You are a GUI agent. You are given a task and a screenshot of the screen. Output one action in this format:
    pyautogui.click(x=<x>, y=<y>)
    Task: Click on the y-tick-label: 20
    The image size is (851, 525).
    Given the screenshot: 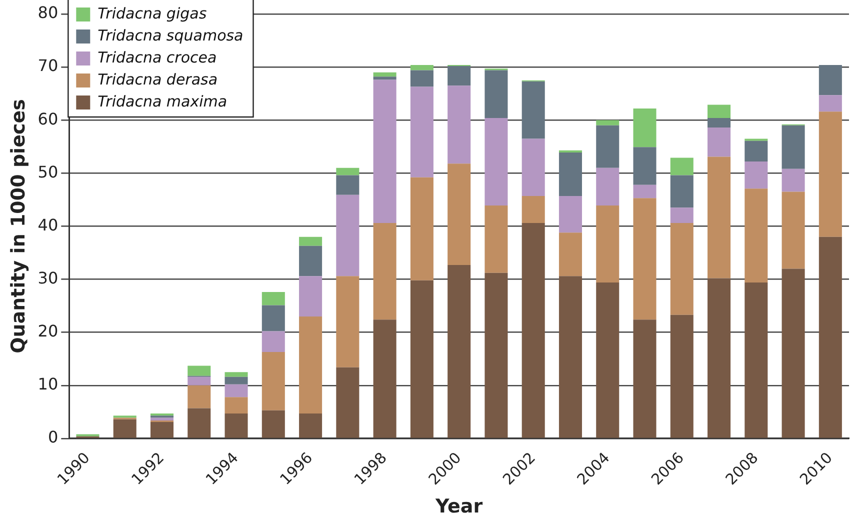 What is the action you would take?
    pyautogui.click(x=48, y=331)
    